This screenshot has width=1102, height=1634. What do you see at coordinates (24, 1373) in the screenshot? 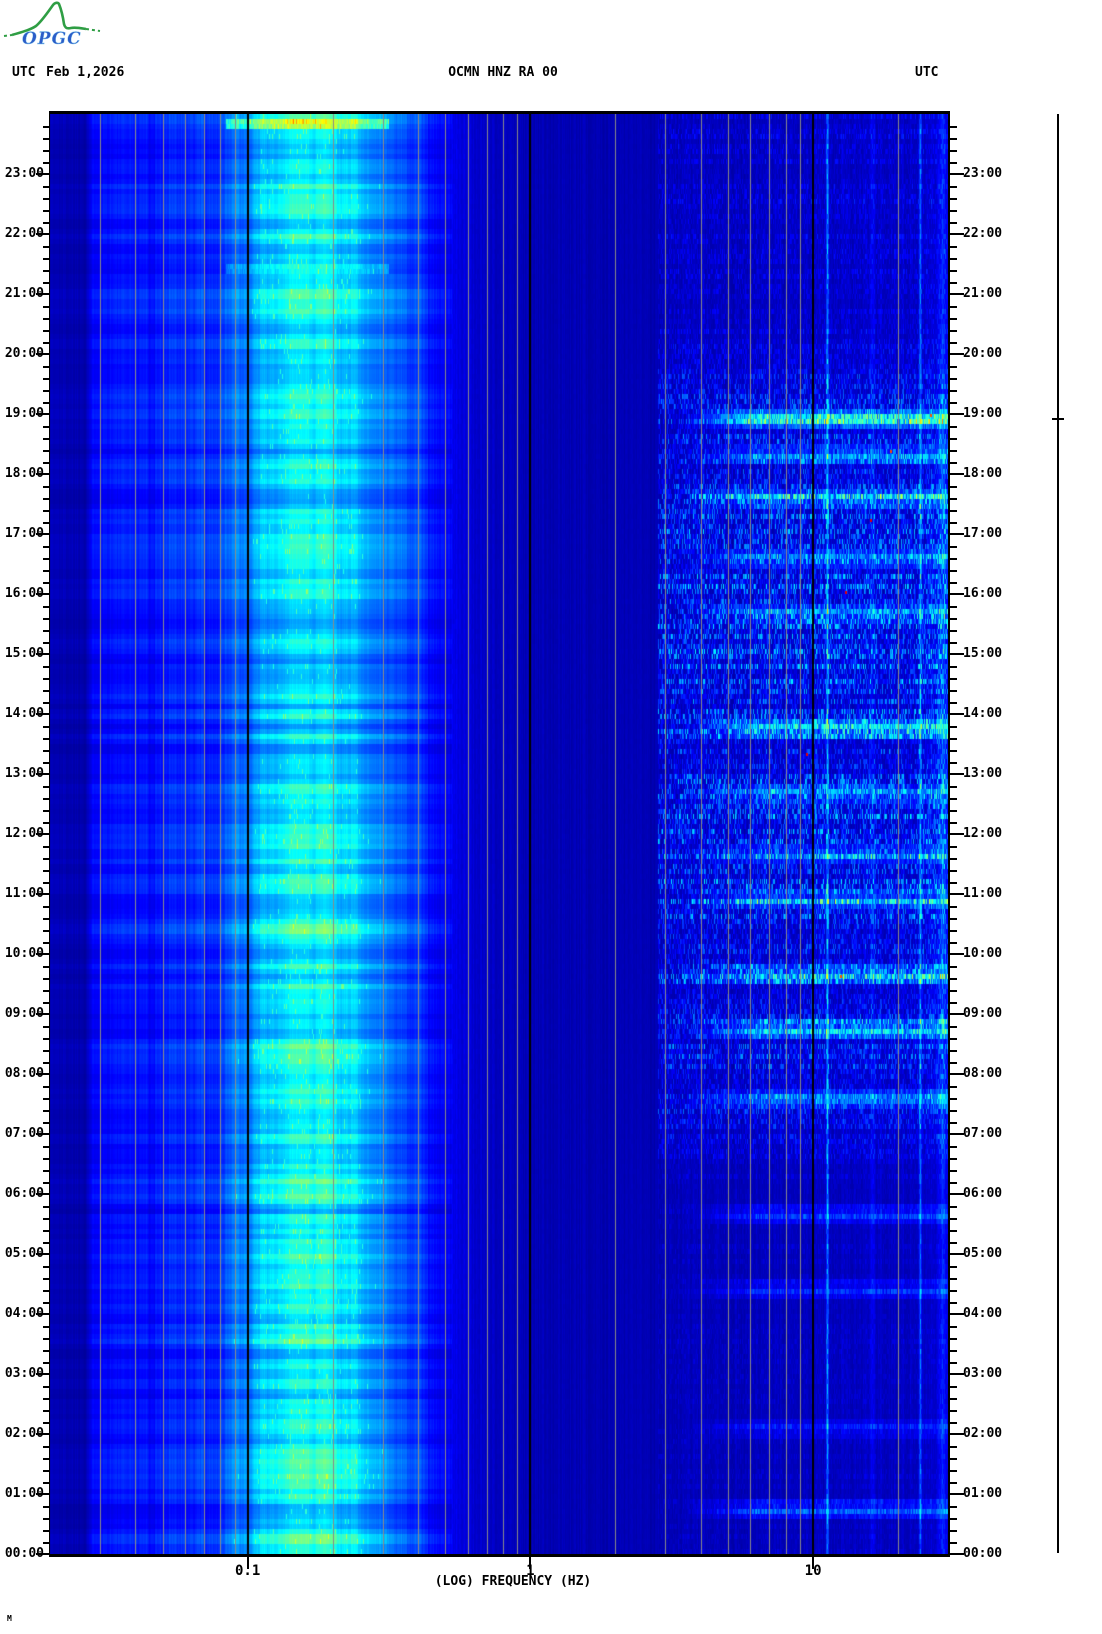
I see `y-axis-label-left: 03:00` at bounding box center [24, 1373].